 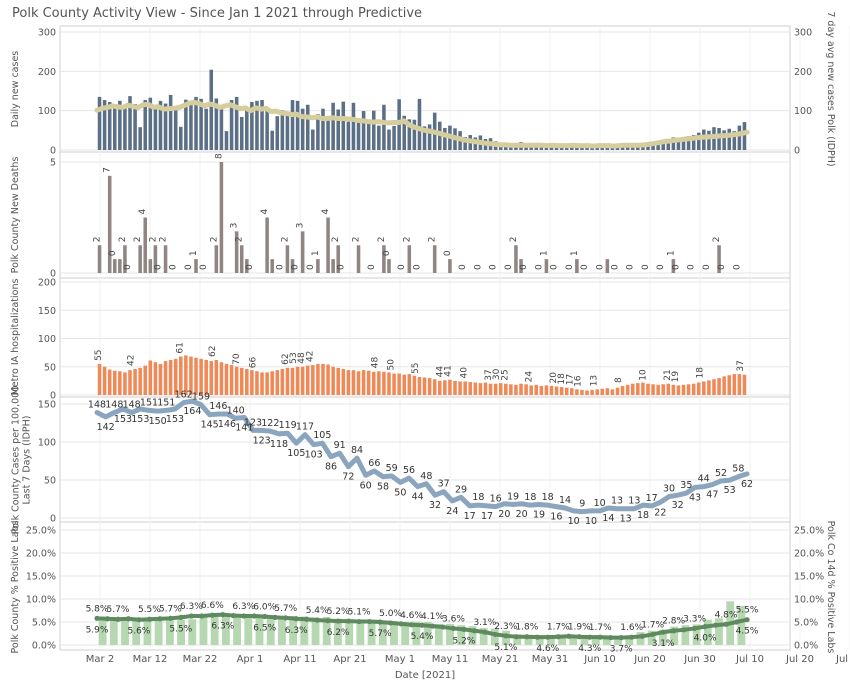 What do you see at coordinates (465, 373) in the screenshot?
I see `hosp-label: 40` at bounding box center [465, 373].